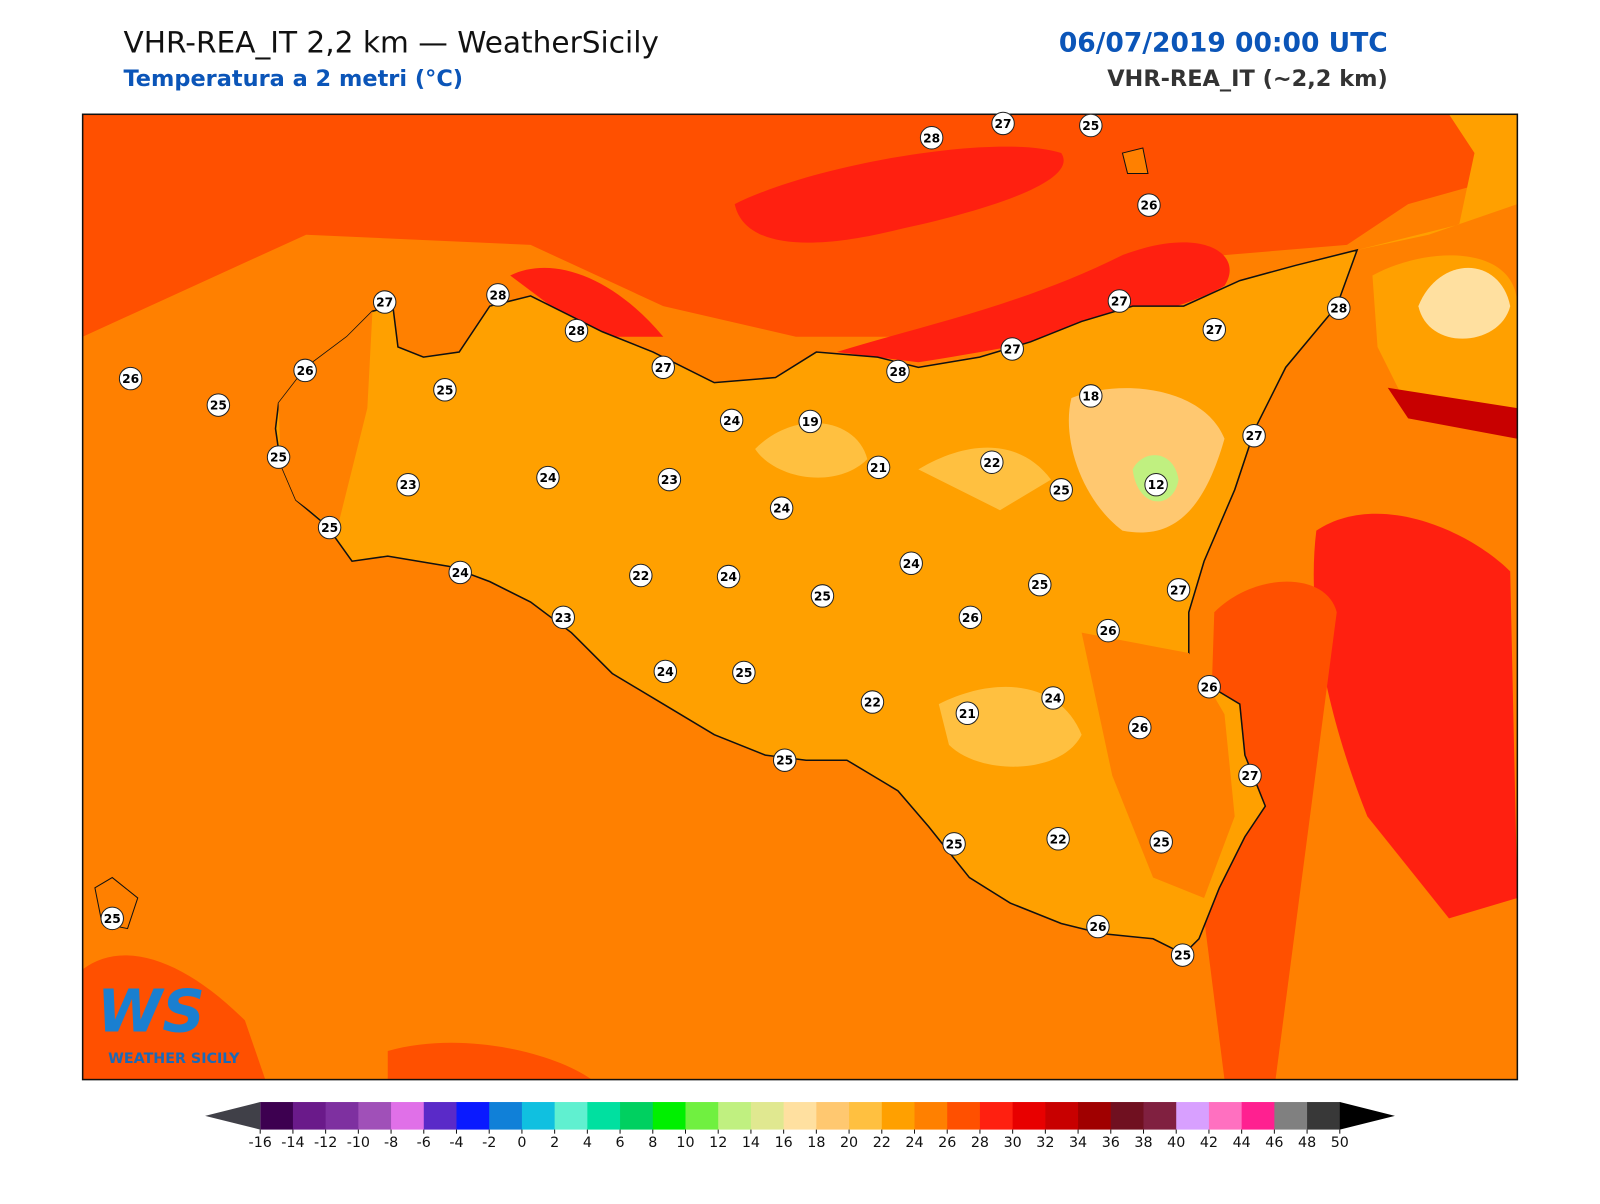  I want to click on colorbar-tick-label: 42, so click(1209, 1143).